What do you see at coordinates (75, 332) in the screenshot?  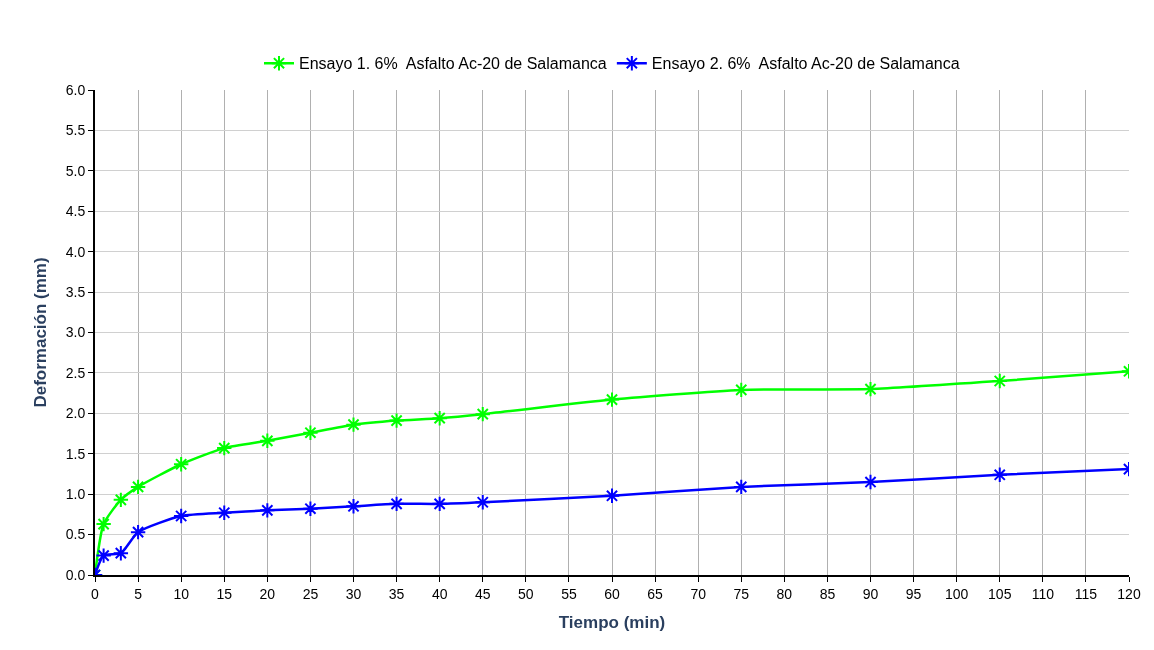 I see `y-tick-label: 3.0` at bounding box center [75, 332].